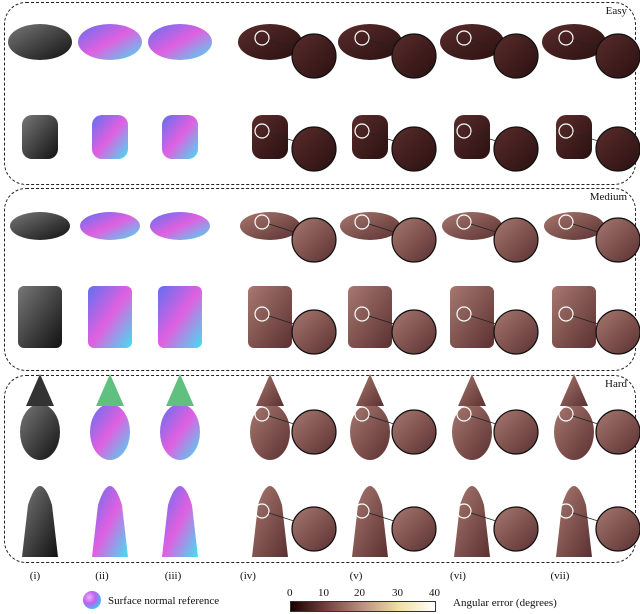  I want to click on bird-col5-zoom-ring, so click(362, 222).